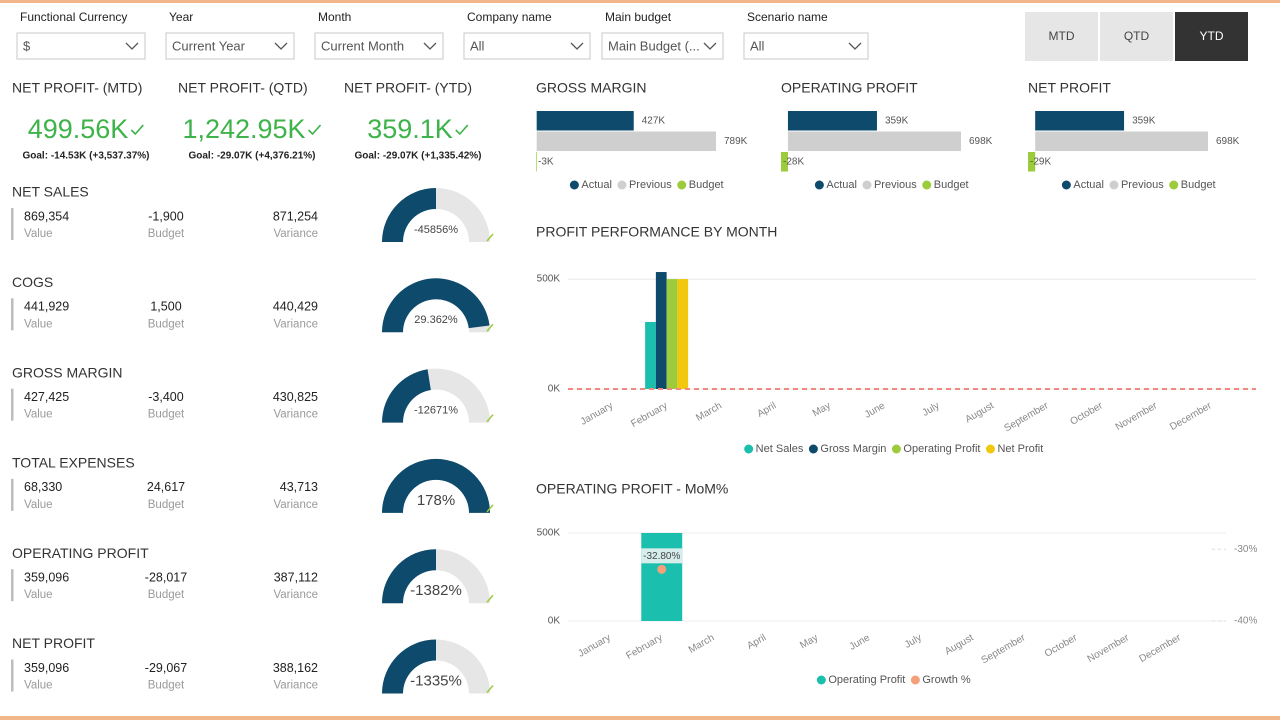 This screenshot has width=1280, height=720. Describe the element at coordinates (793, 162) in the screenshot. I see `bar-value-label: -28K` at that location.